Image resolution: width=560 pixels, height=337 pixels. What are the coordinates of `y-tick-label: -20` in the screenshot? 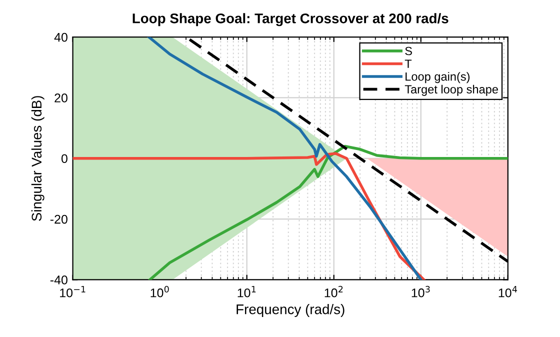 It's located at (59, 219).